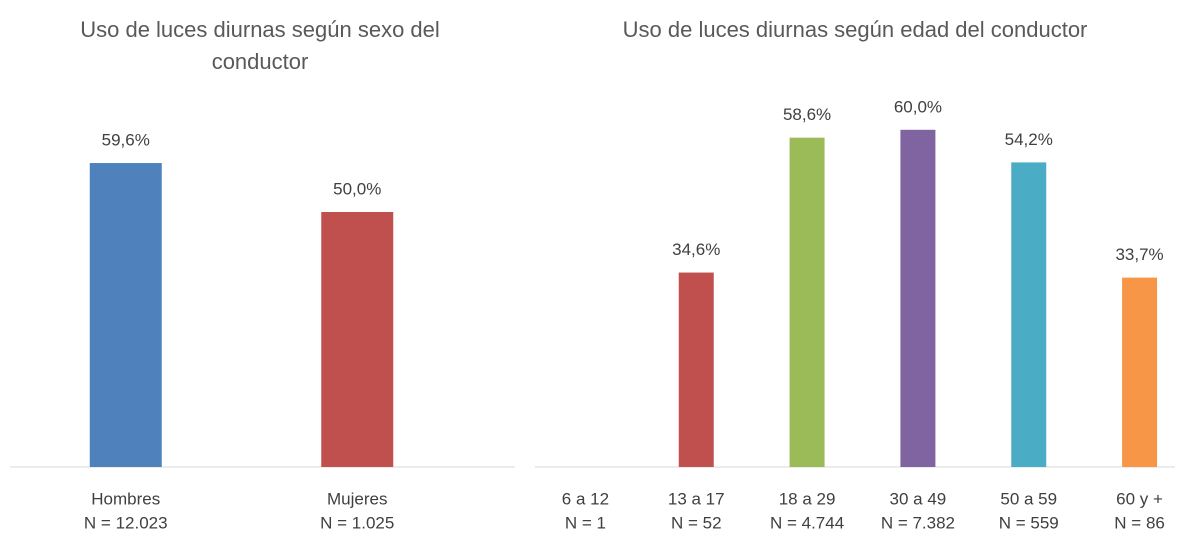 The width and height of the screenshot is (1182, 542). Describe the element at coordinates (918, 498) in the screenshot. I see `x-tick-label: 30 a 49` at that location.